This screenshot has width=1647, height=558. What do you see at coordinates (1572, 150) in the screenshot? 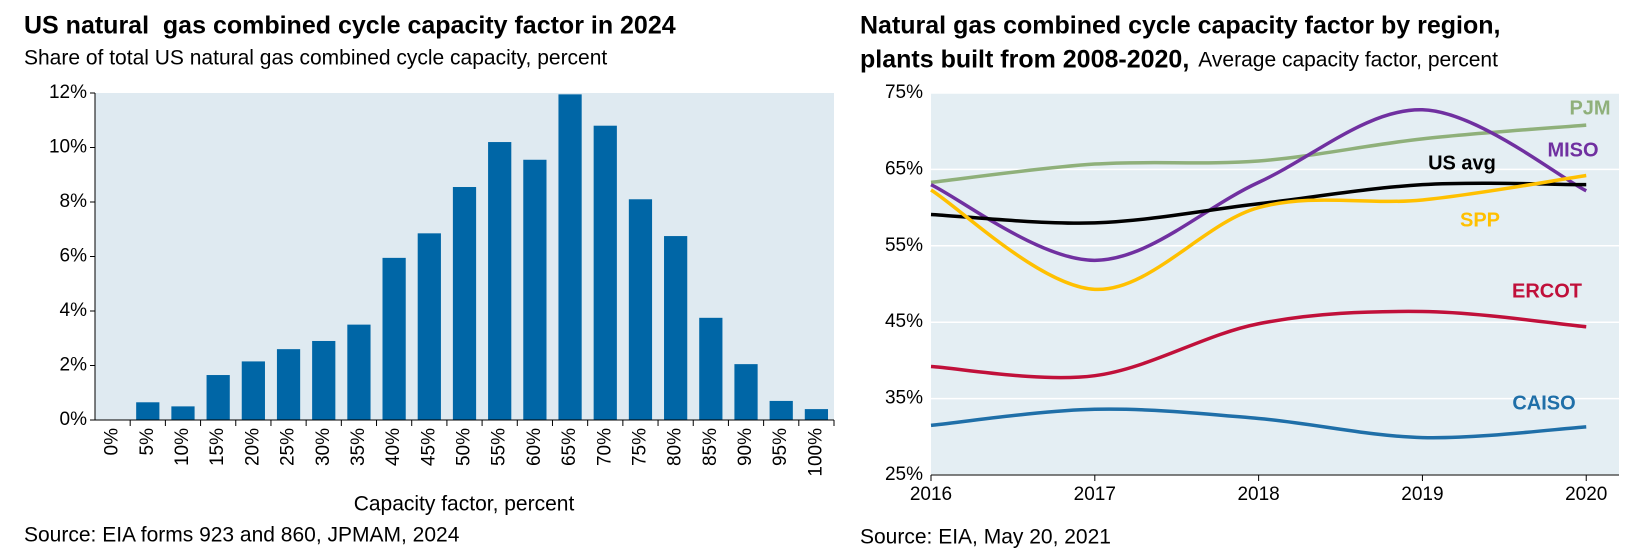
I see `series-label: MISO` at bounding box center [1572, 150].